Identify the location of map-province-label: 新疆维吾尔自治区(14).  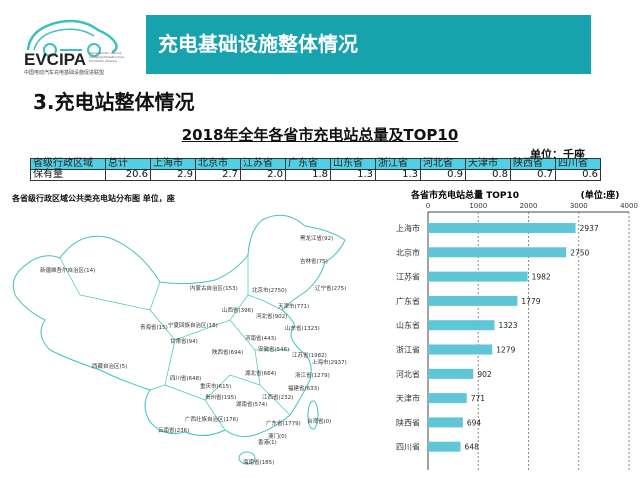
(68, 271).